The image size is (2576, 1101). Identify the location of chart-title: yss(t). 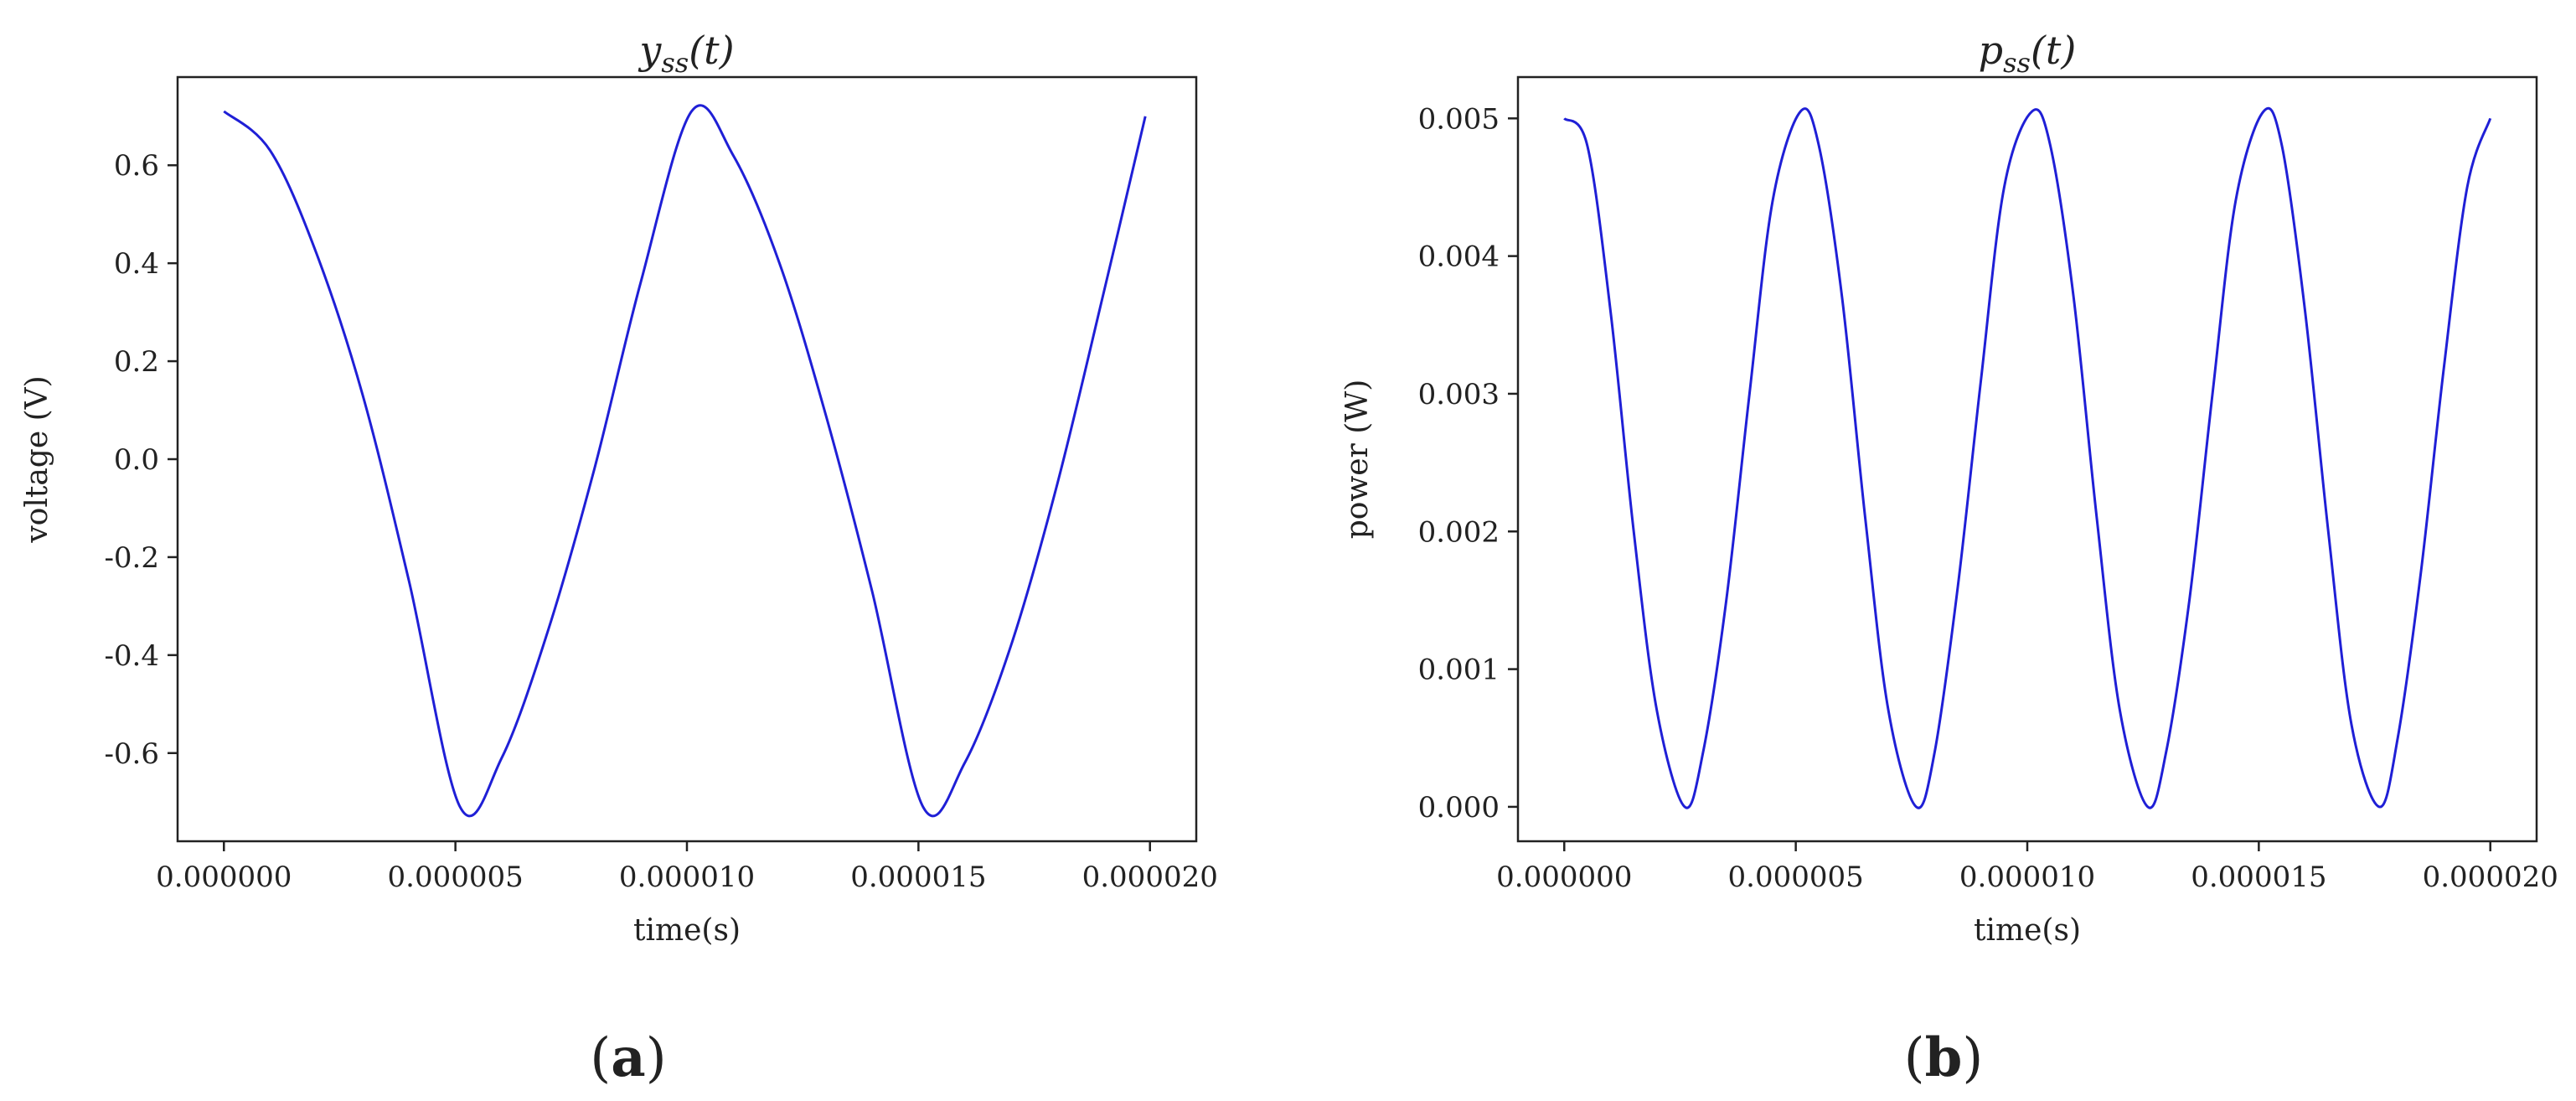
(686, 53).